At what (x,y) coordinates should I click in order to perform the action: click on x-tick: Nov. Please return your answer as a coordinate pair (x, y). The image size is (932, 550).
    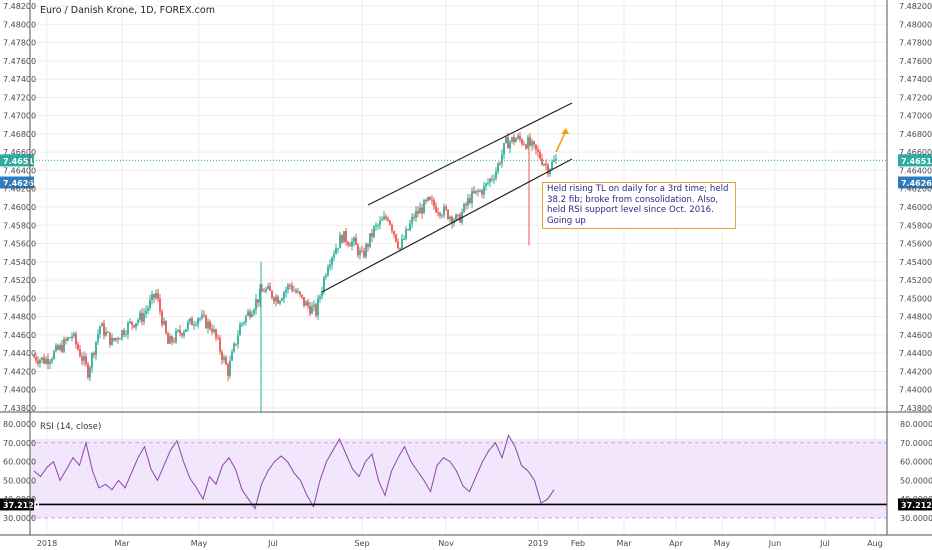
    Looking at the image, I should click on (446, 543).